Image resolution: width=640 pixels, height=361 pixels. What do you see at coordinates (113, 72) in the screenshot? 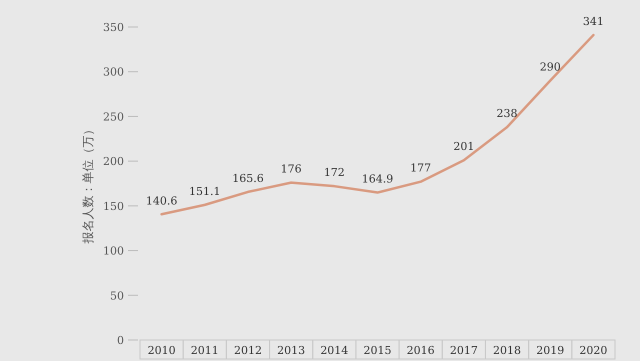
I see `y-tick-label: 300` at bounding box center [113, 72].